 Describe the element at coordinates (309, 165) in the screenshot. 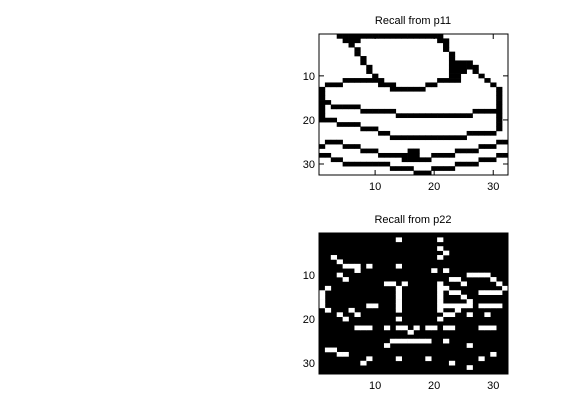

I see `y-tick-label: 30` at that location.